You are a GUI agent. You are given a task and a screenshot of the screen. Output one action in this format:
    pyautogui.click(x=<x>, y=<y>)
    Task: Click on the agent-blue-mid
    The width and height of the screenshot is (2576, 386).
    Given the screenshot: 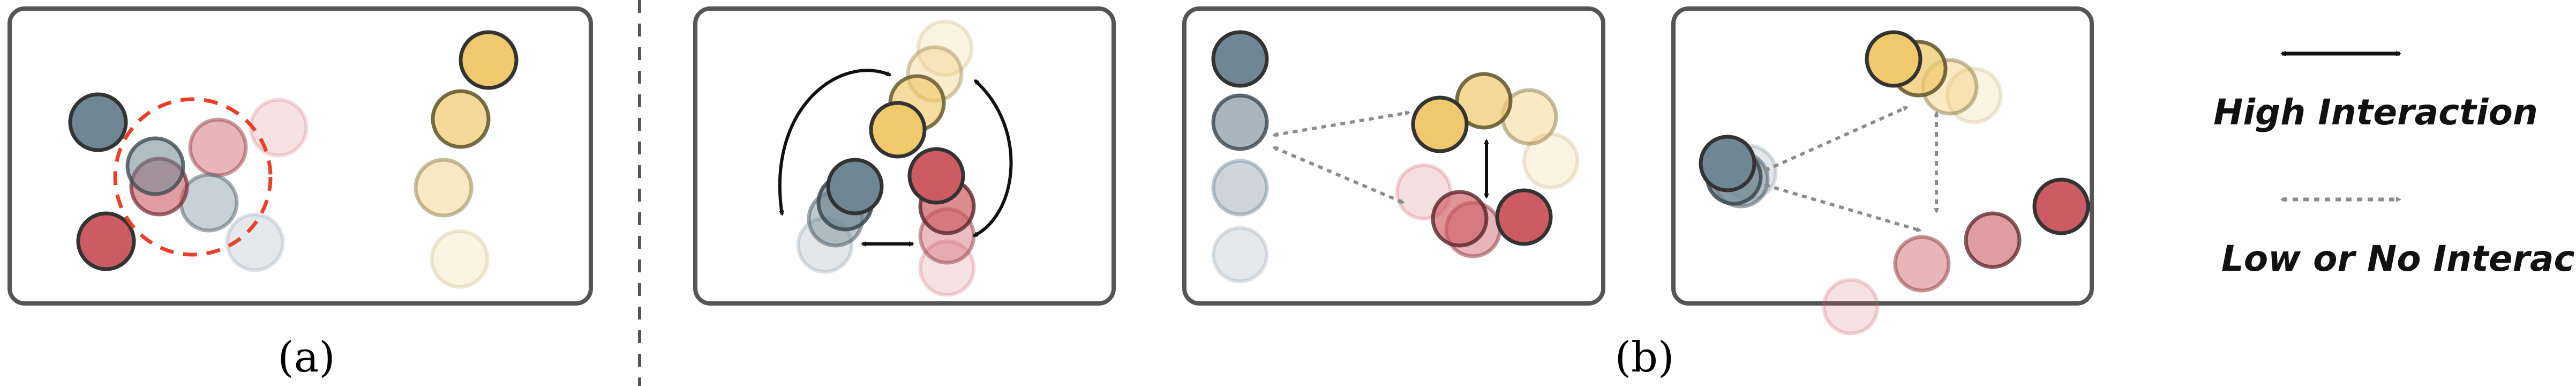 What is the action you would take?
    pyautogui.click(x=155, y=166)
    